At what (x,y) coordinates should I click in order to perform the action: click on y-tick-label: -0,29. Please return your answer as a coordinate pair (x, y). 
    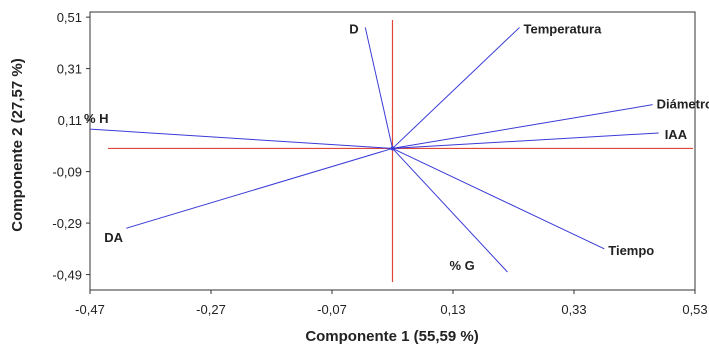
    Looking at the image, I should click on (67, 223).